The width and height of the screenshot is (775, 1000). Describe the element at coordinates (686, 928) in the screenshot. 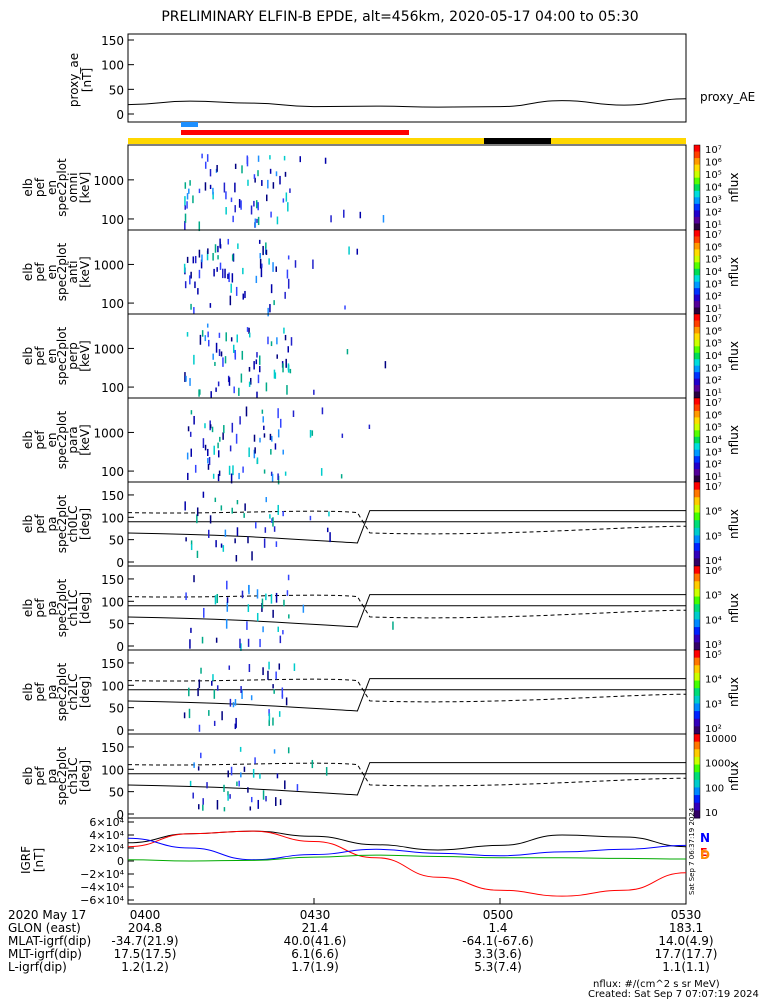

I see `xaxis-value: 183.1` at that location.